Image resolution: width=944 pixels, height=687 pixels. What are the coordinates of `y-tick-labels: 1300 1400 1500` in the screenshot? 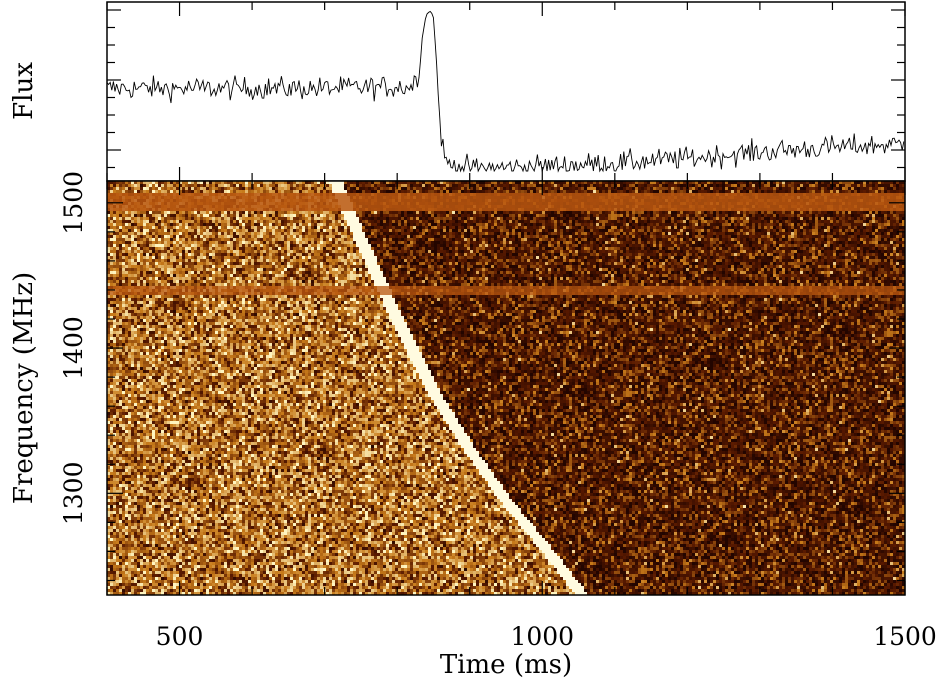 It's located at (73, 348).